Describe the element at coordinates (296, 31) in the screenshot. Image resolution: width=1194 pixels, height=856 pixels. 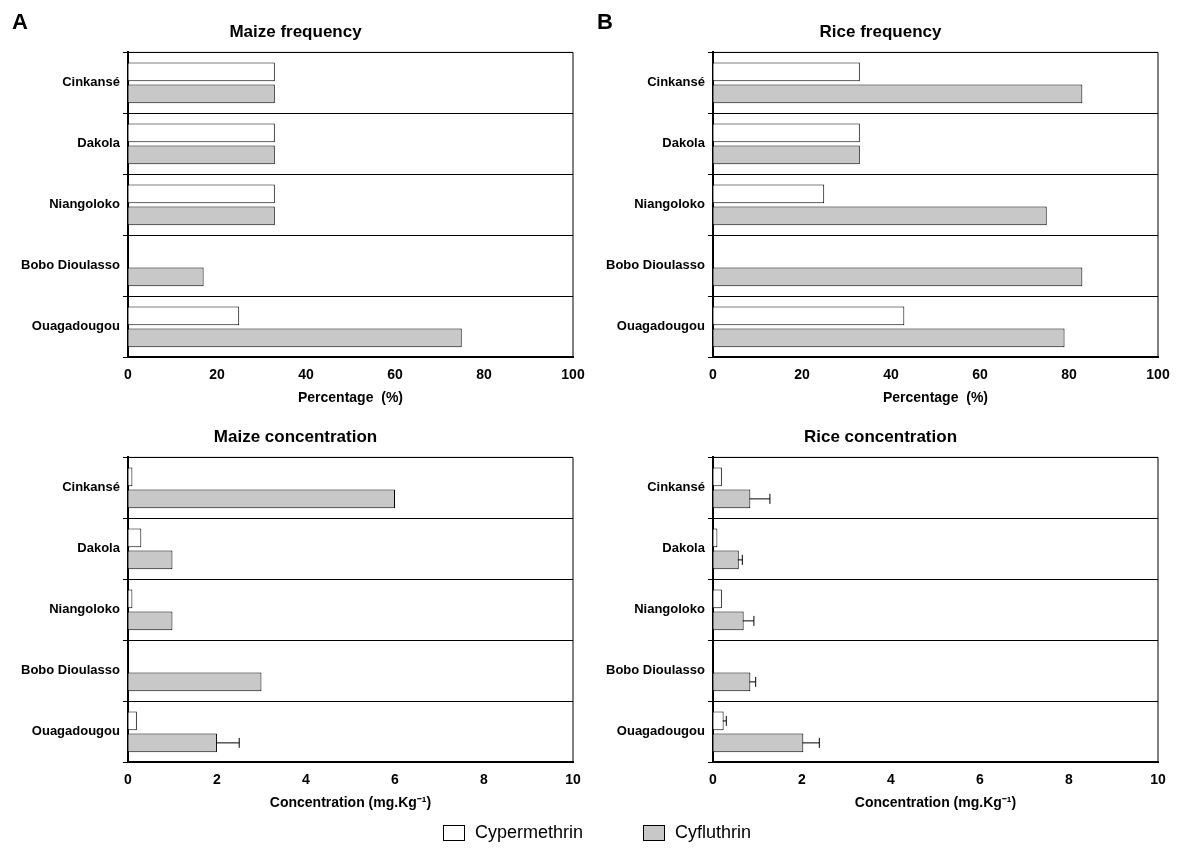
I see `chart-title: Maize frequency` at that location.